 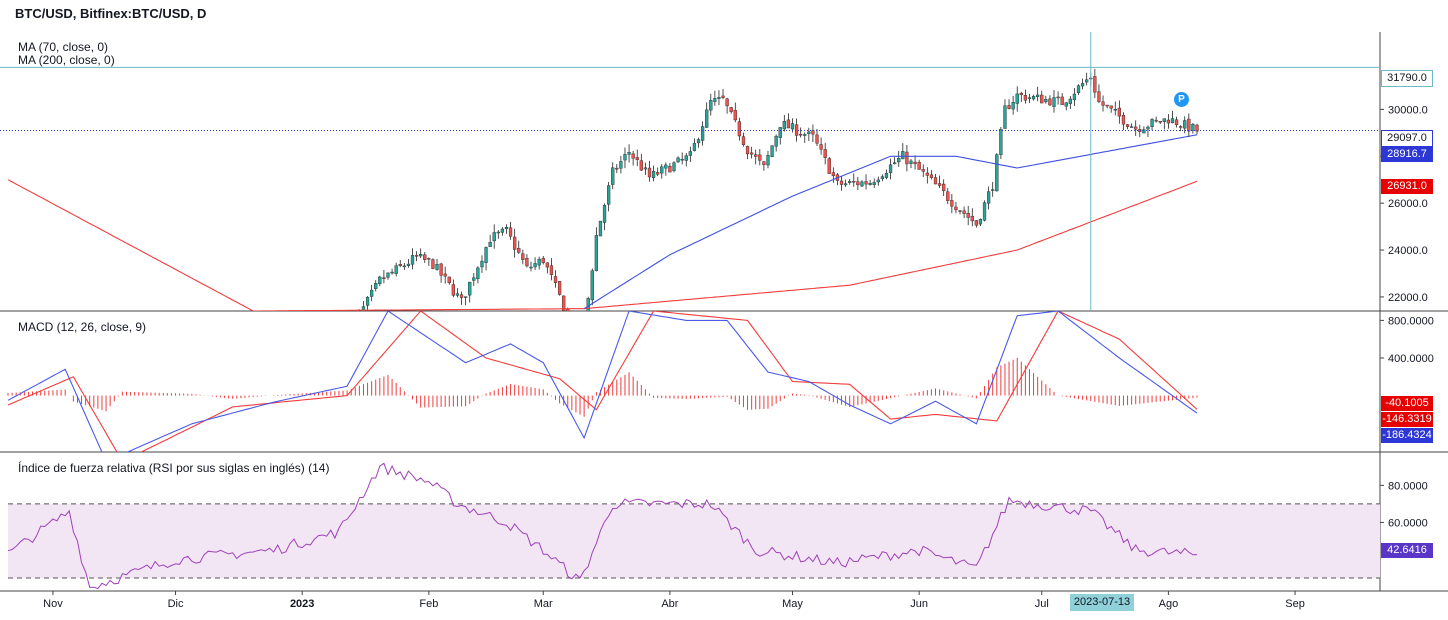 I want to click on ma200-legend: MA (200, close, 0), so click(x=66, y=60).